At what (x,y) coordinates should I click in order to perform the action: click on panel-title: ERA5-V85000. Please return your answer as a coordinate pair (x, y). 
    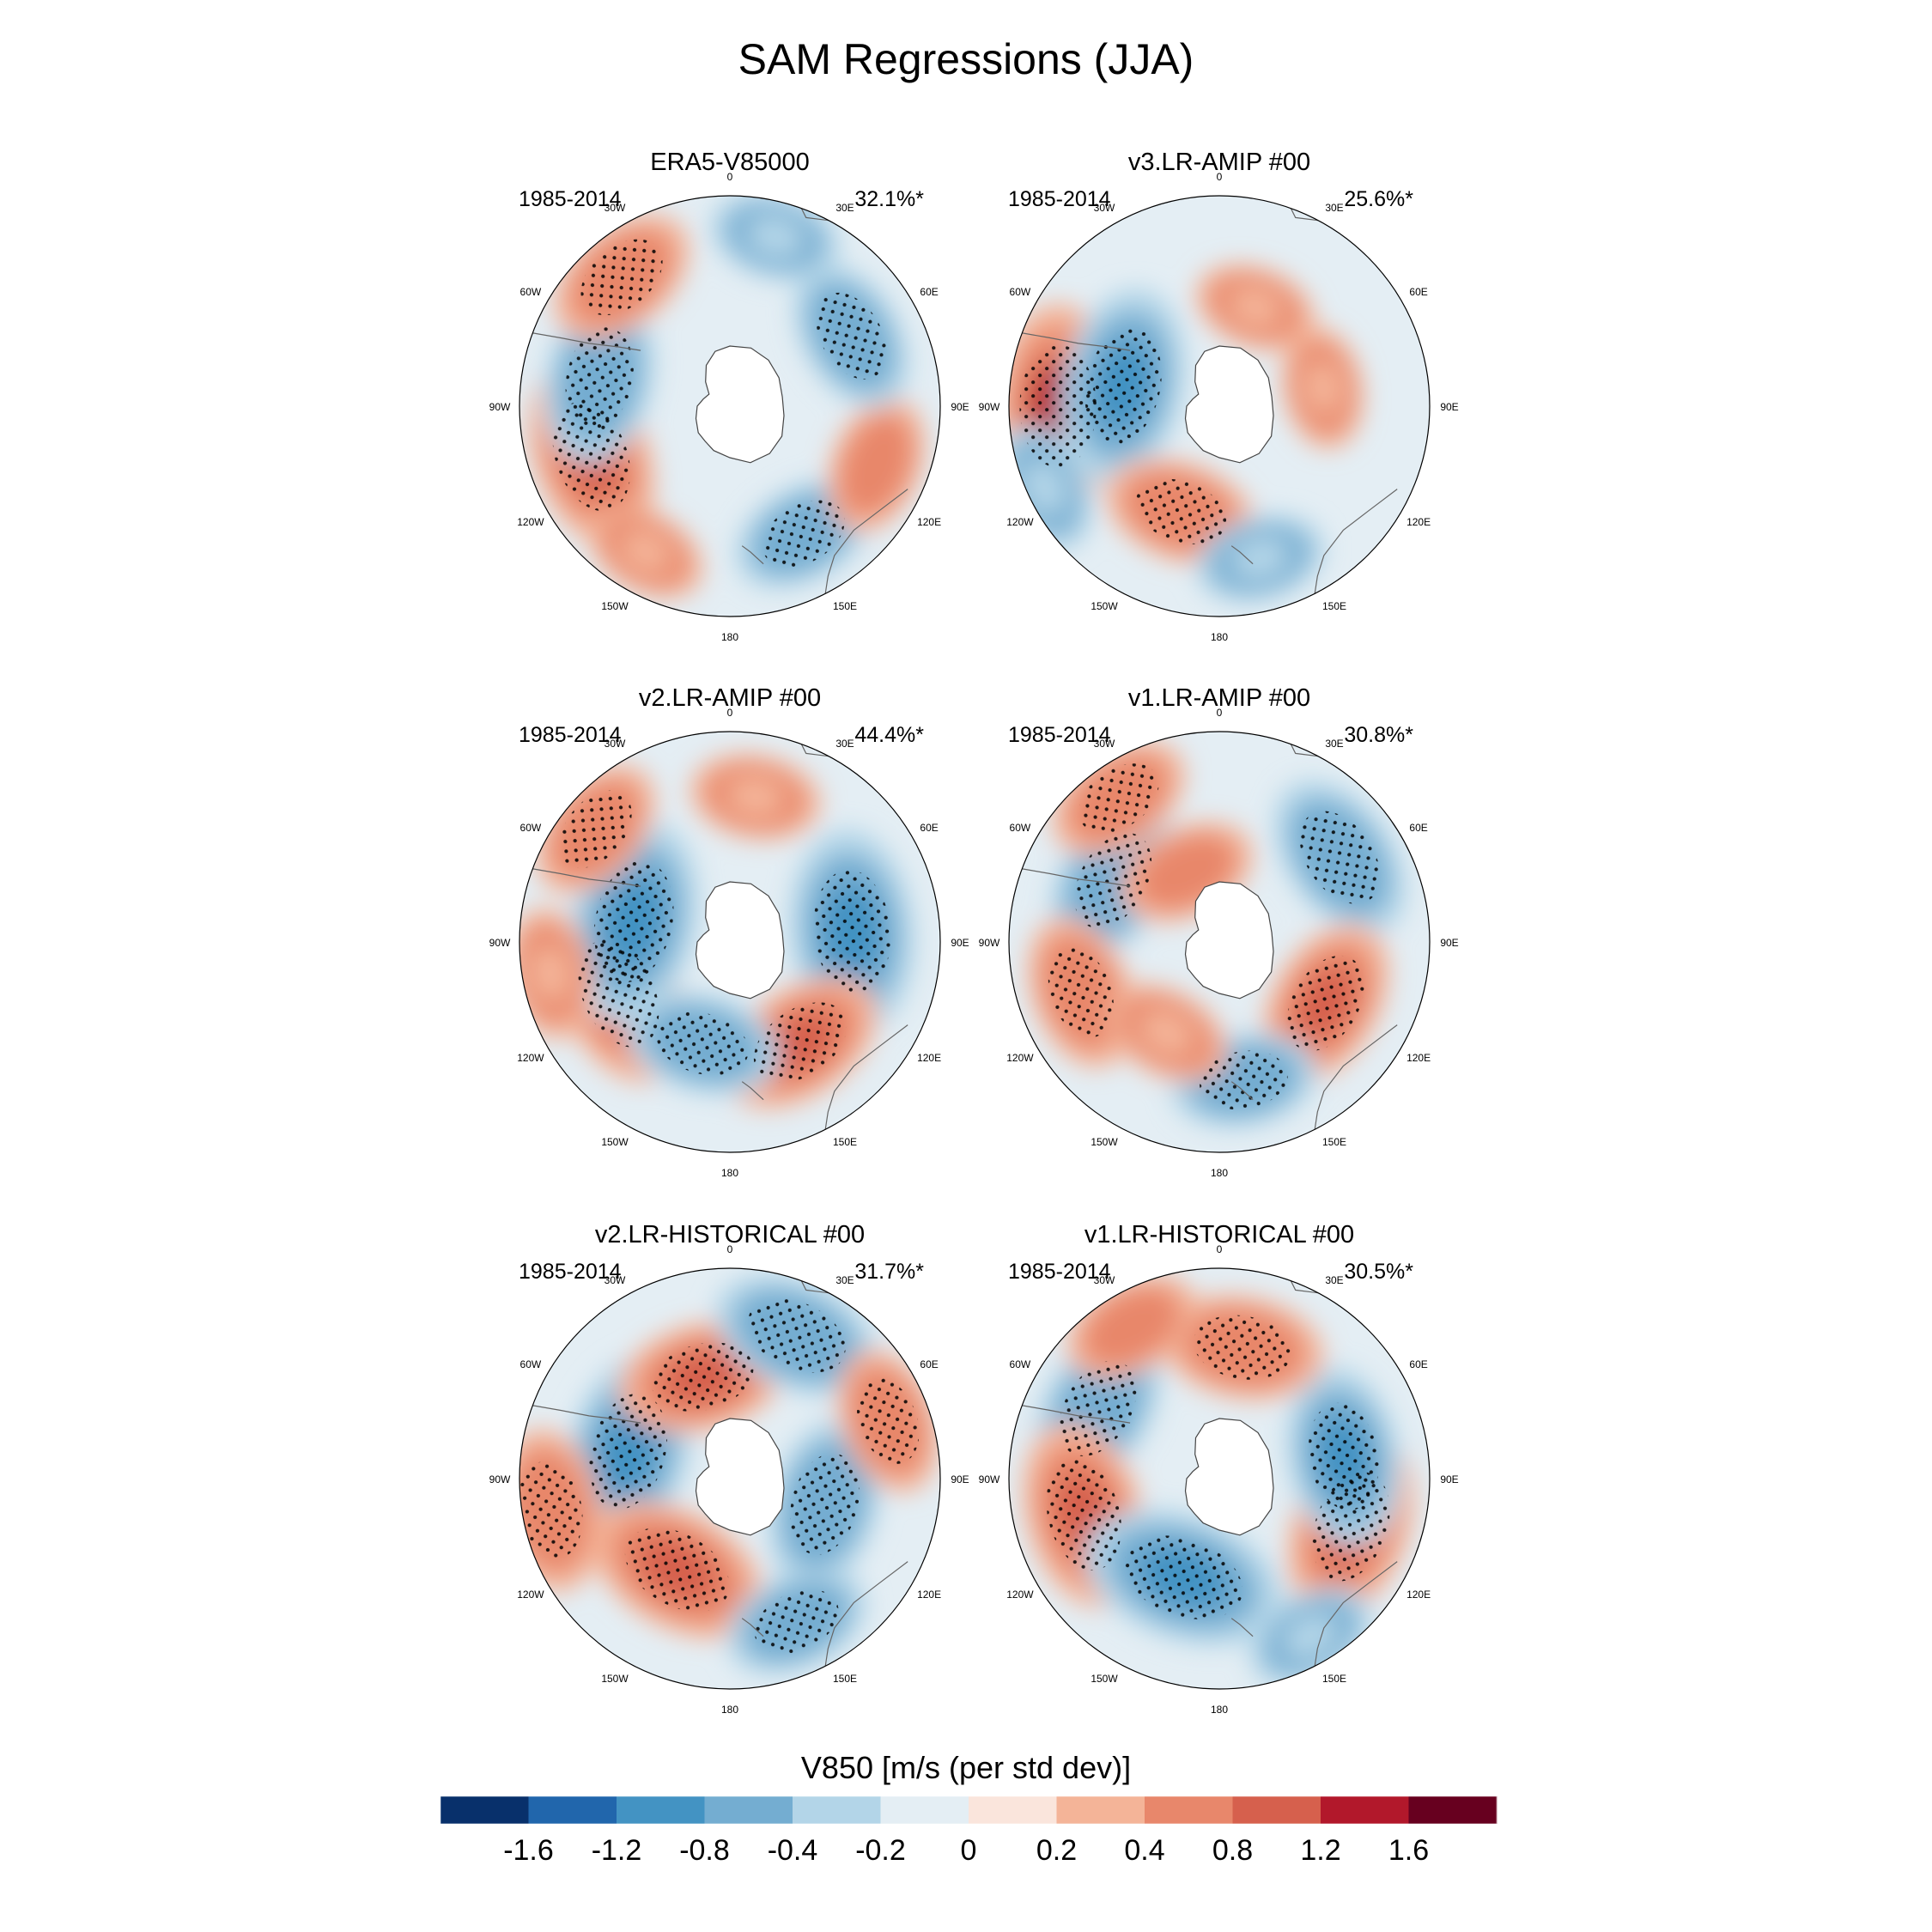
    Looking at the image, I should click on (729, 162).